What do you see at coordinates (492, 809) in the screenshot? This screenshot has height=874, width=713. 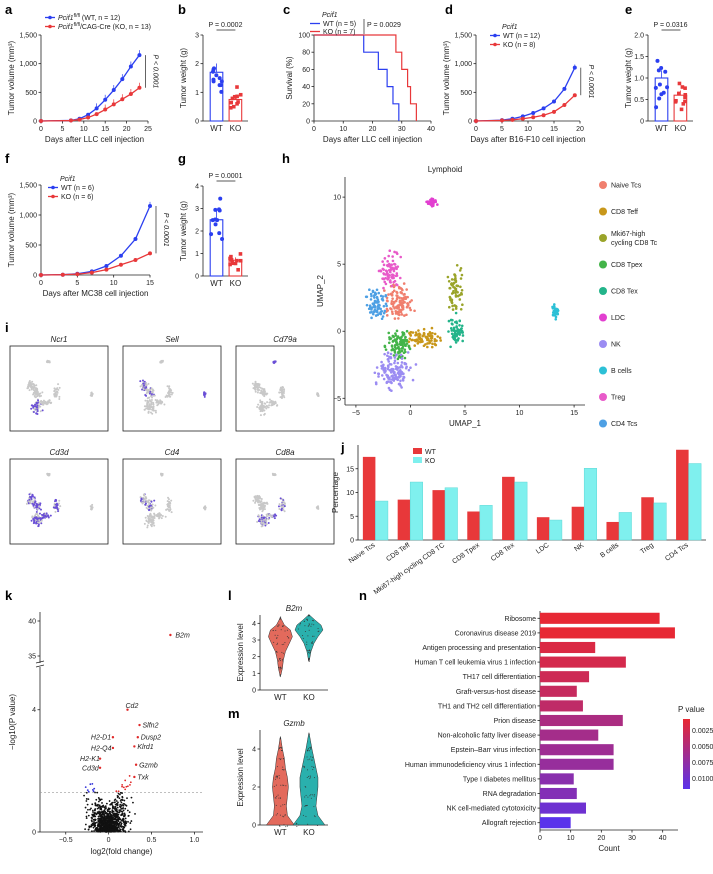 I see `pathway-label: NK cell-mediated cytotoxicity` at bounding box center [492, 809].